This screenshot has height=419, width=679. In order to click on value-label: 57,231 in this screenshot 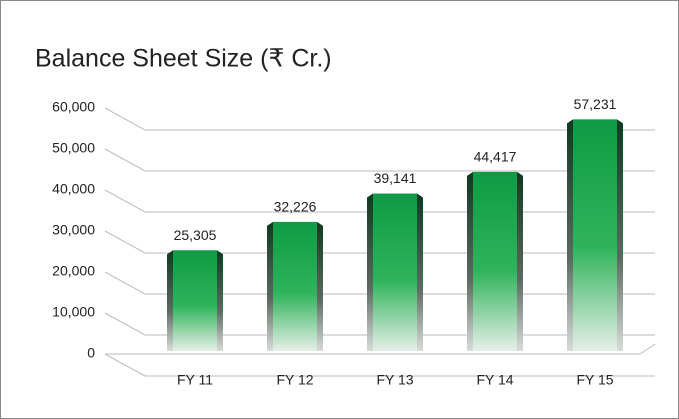, I will do `click(595, 104)`.